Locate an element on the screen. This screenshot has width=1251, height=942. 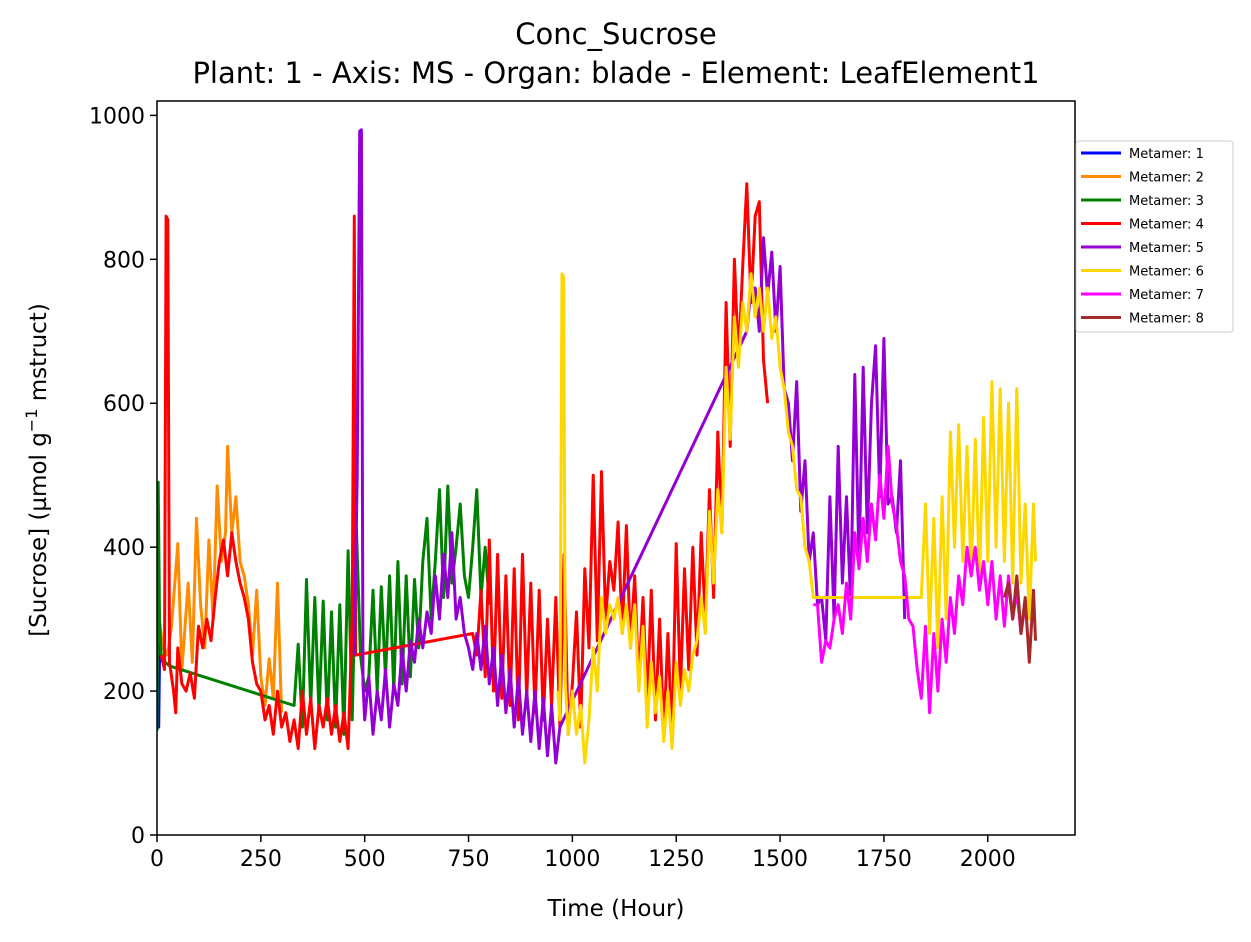
y-tick-label: 200 is located at coordinates (124, 692).